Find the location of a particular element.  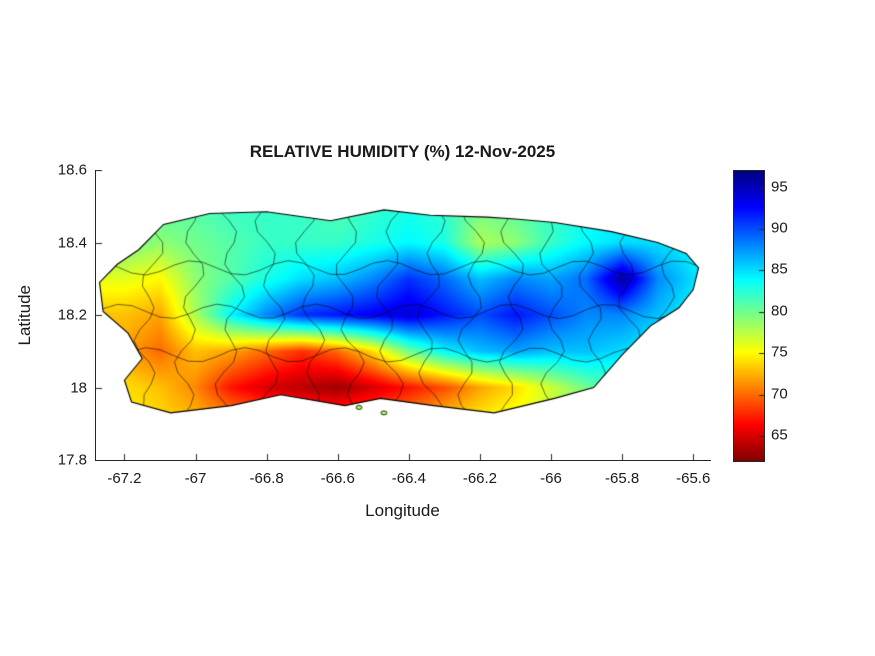

colorbar-tick-label: 70 is located at coordinates (779, 394).